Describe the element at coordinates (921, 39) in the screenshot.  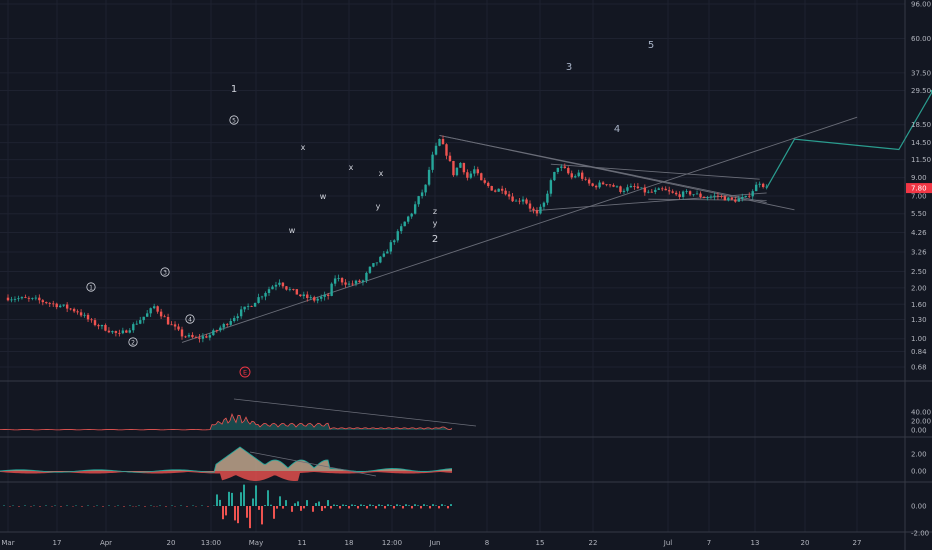
I see `price-tick-1: 60.00` at that location.